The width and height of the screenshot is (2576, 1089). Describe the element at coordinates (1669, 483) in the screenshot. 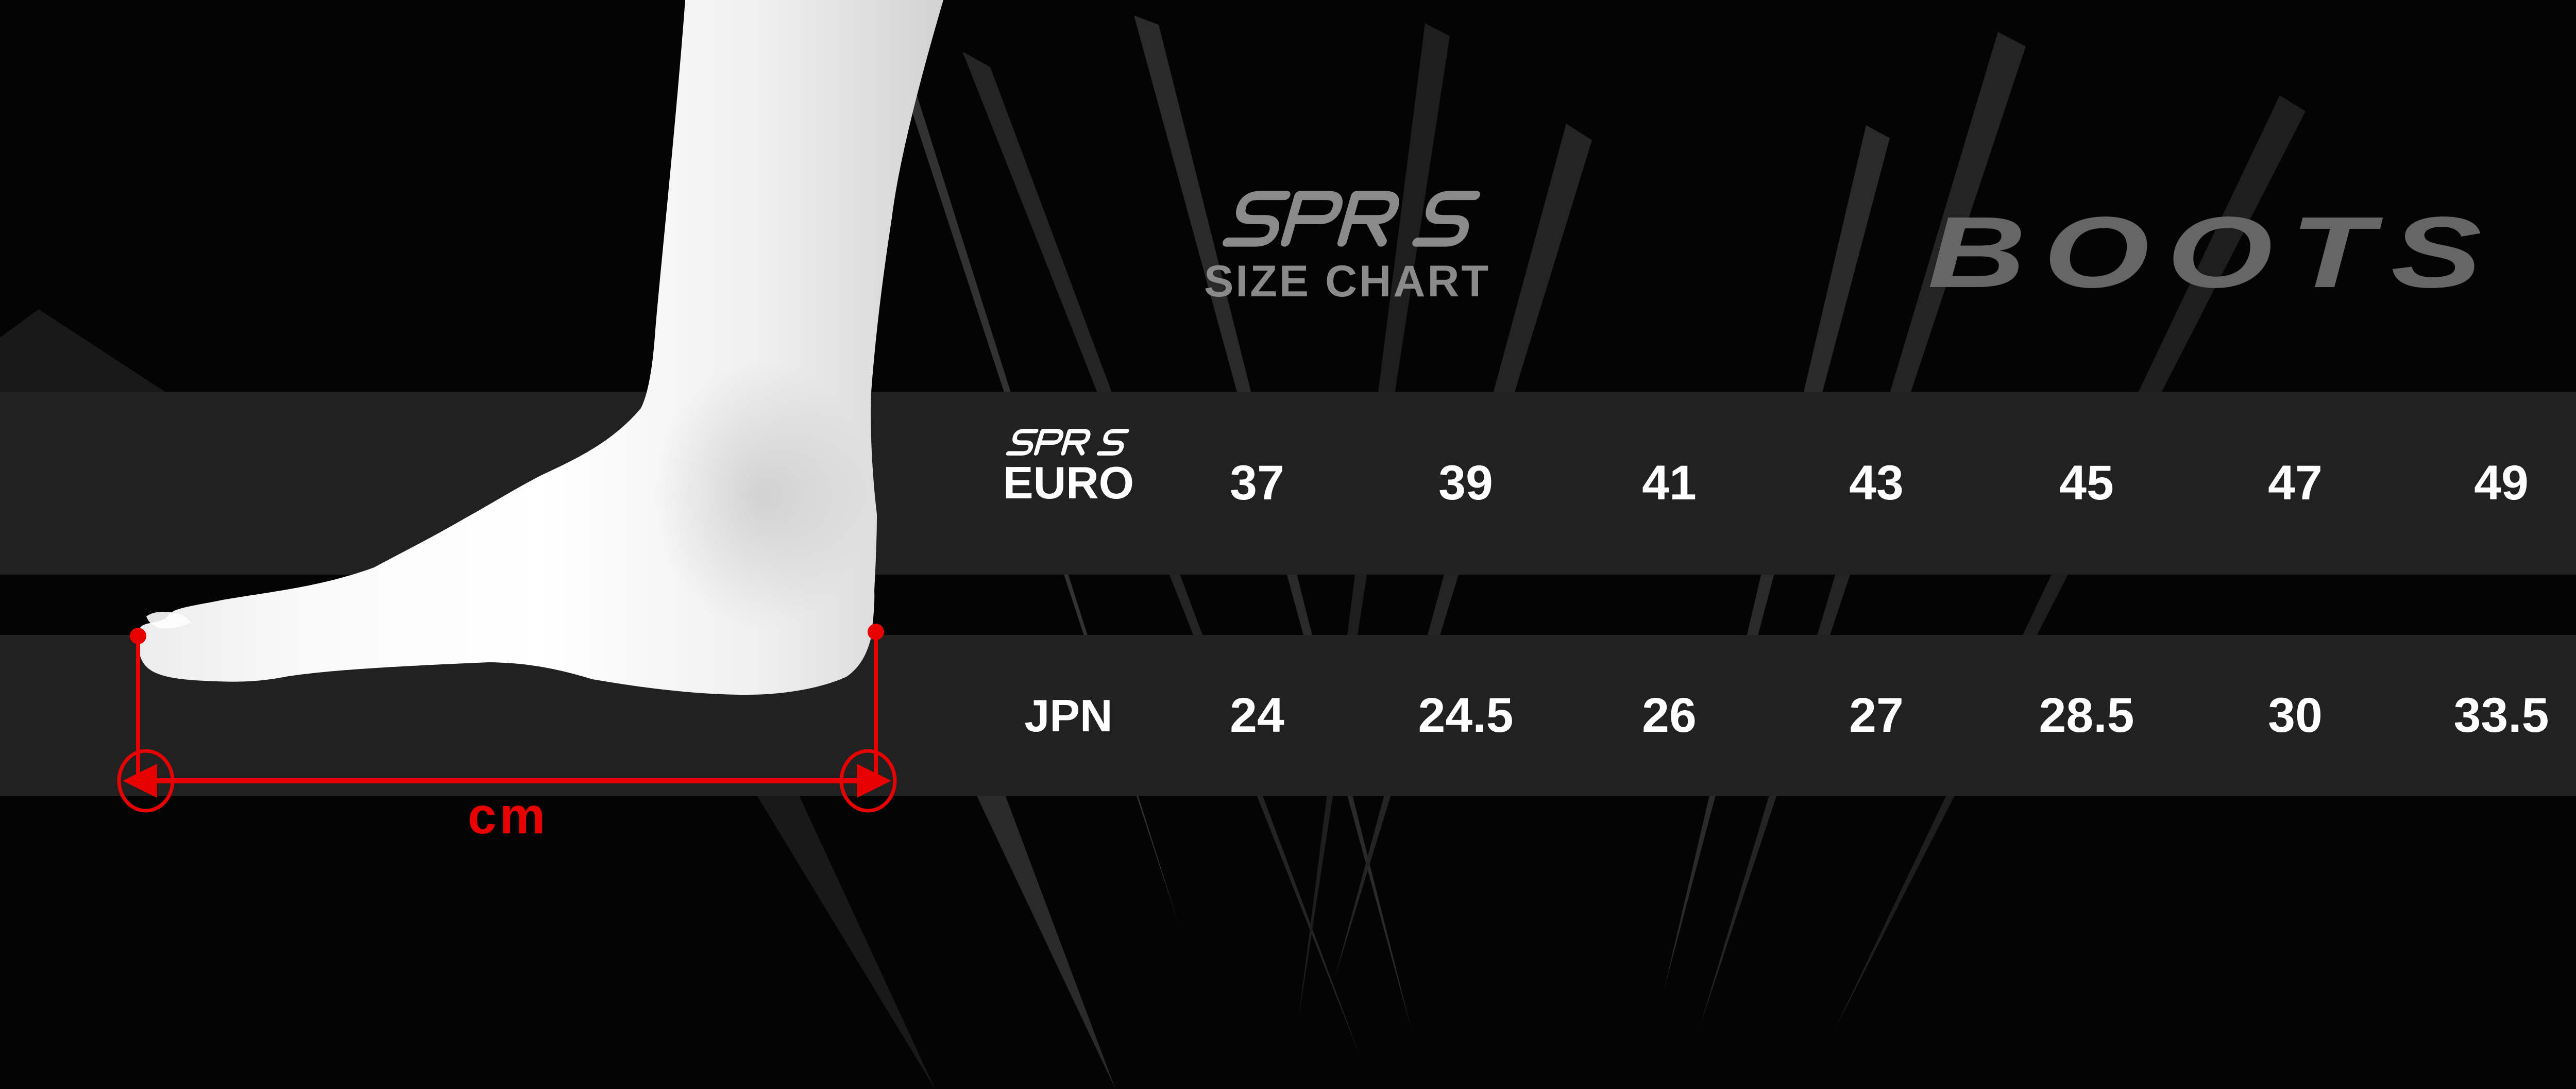

I see `euro-size-value: 41` at that location.